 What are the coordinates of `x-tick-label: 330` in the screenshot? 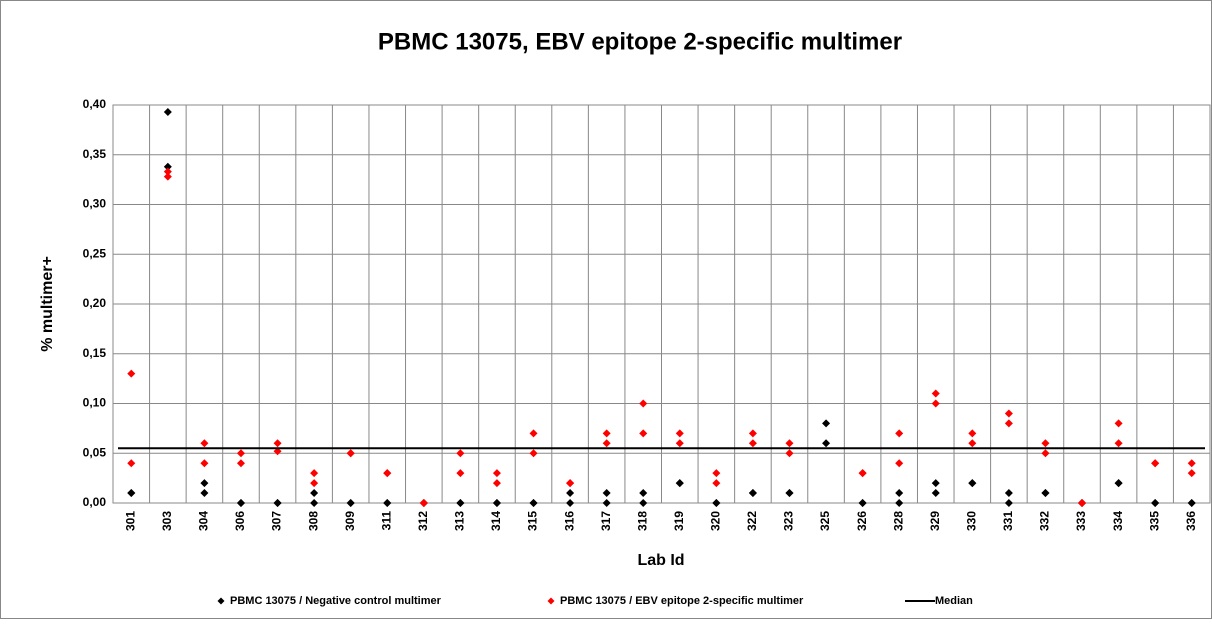 It's located at (971, 521).